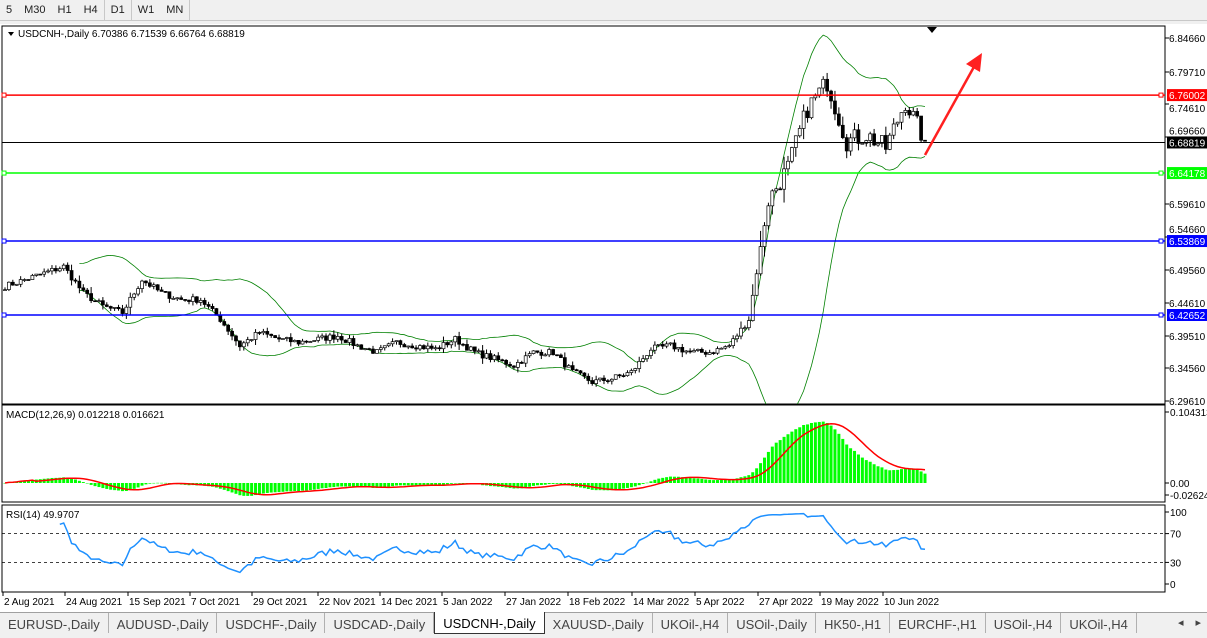 The image size is (1207, 638). Describe the element at coordinates (145, 10) in the screenshot. I see `timeframe-w1: W1` at that location.